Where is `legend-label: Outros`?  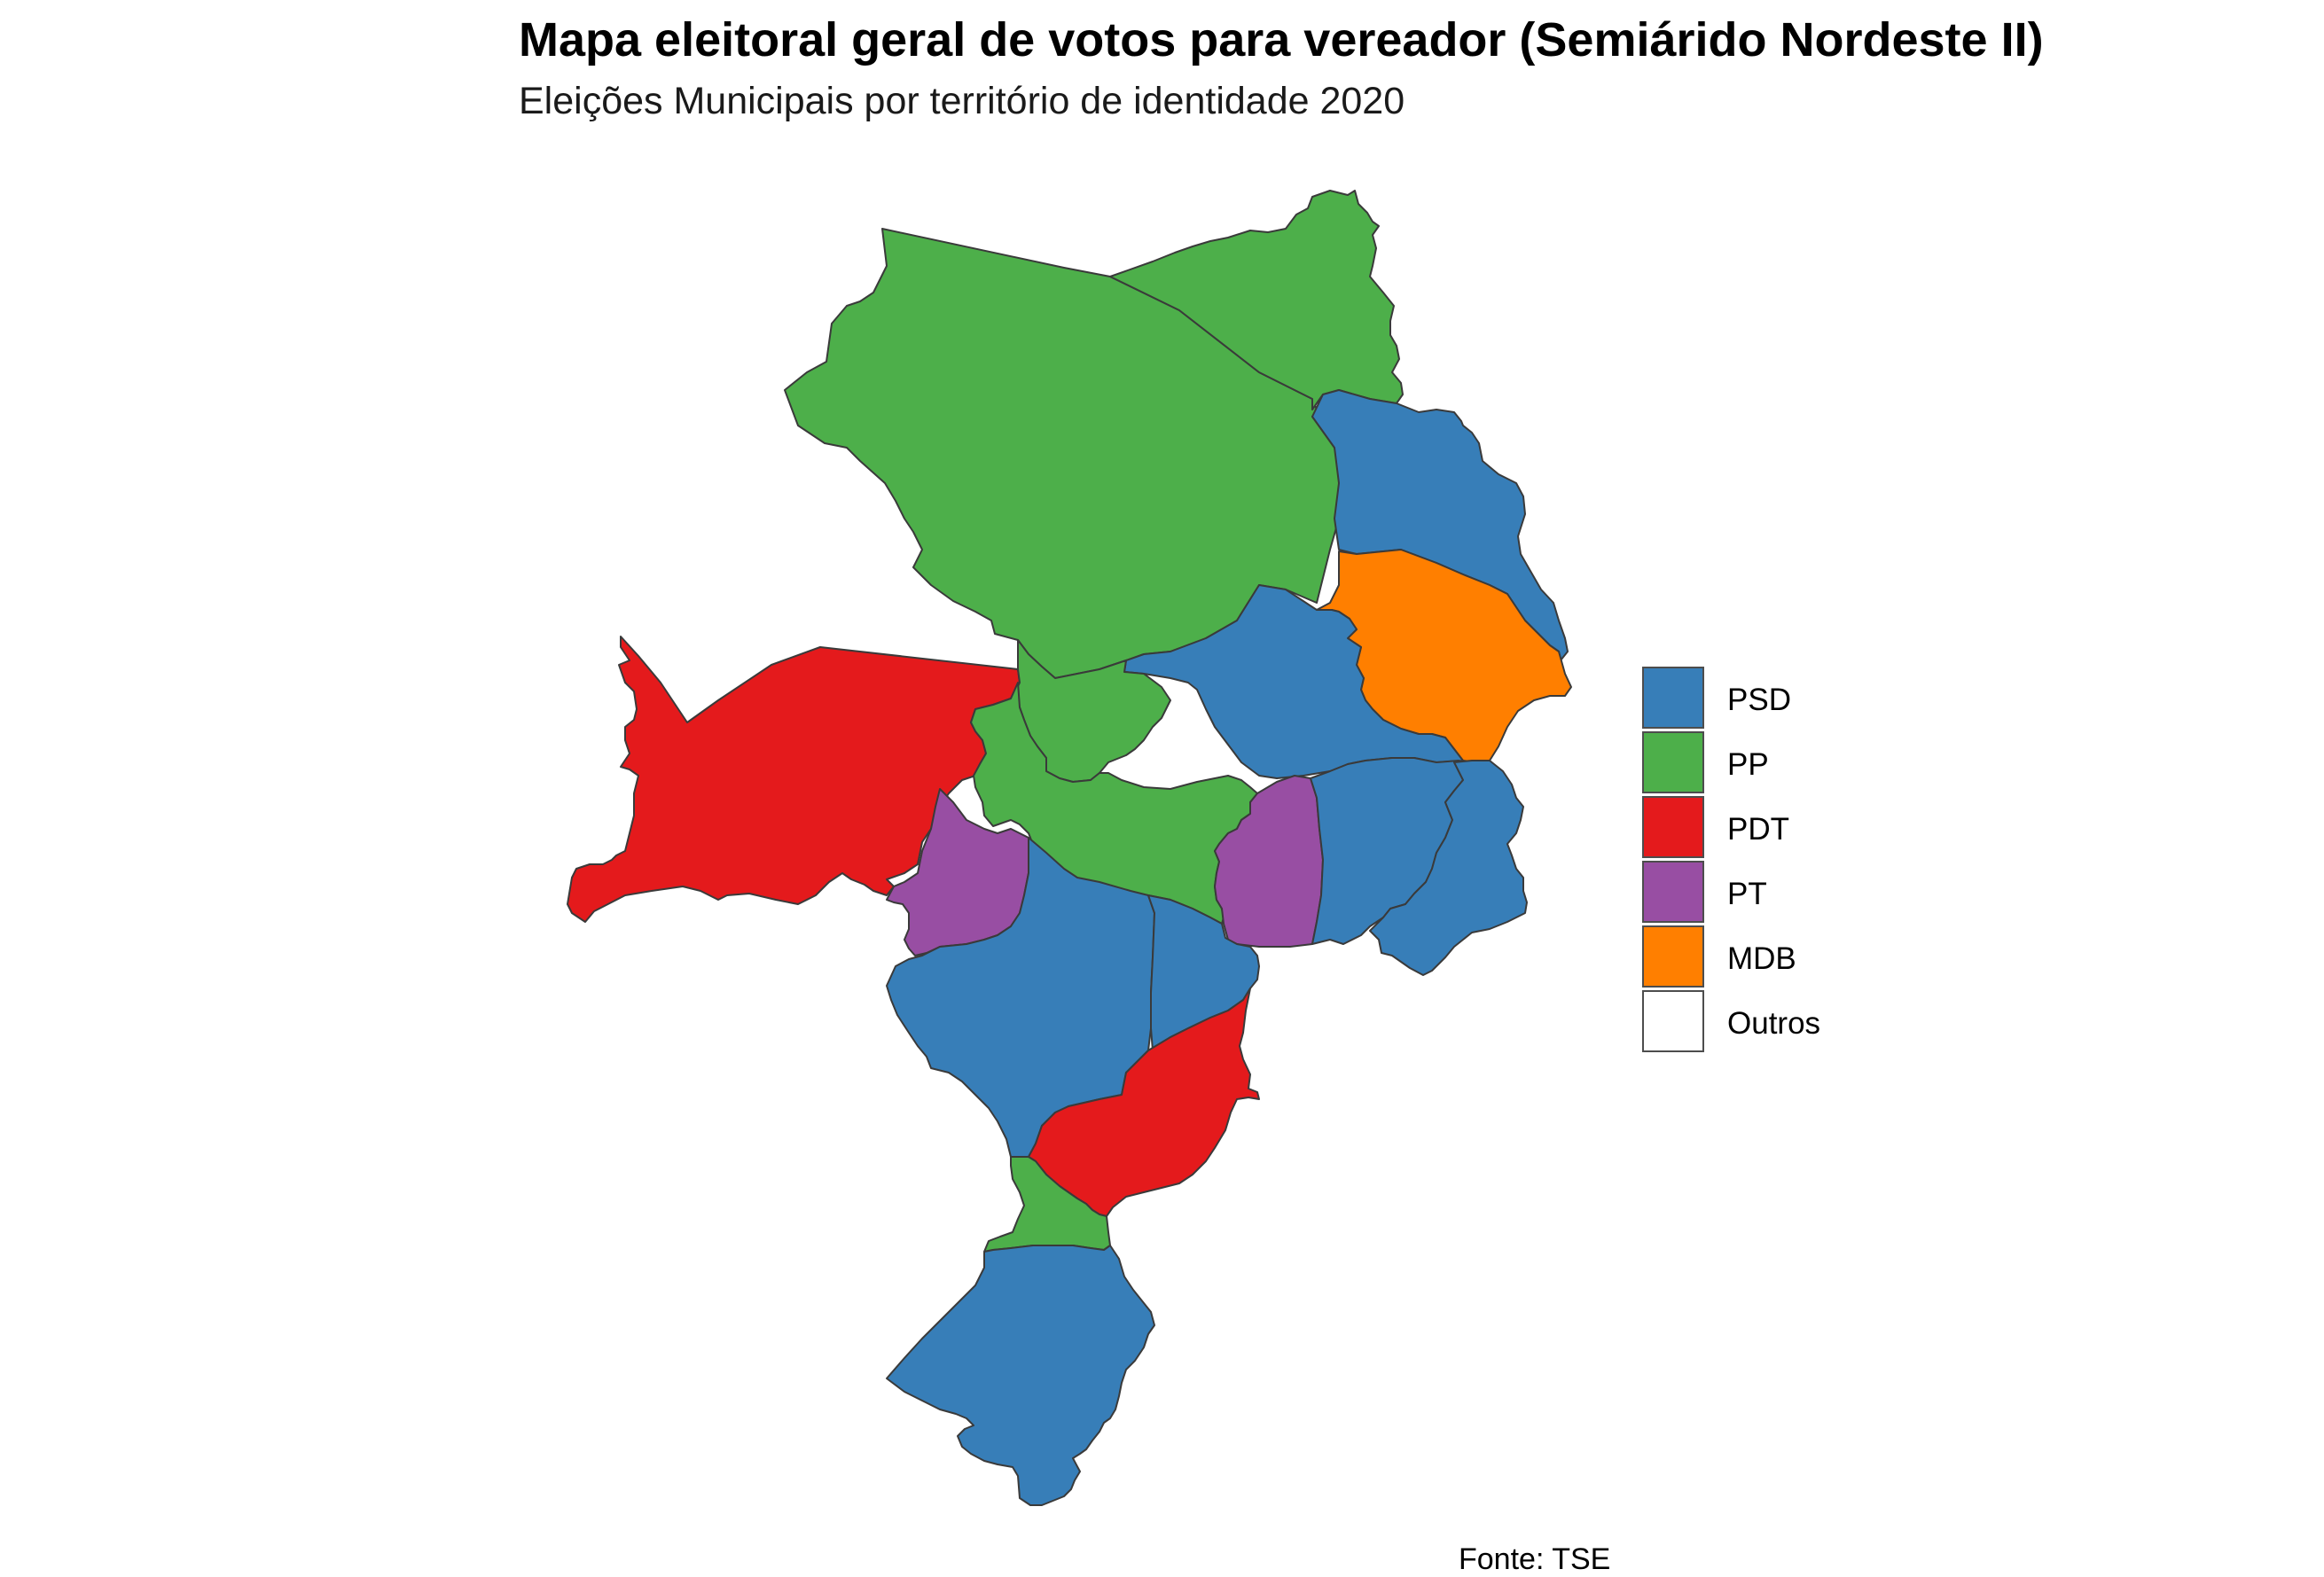 legend-label: Outros is located at coordinates (1774, 1024).